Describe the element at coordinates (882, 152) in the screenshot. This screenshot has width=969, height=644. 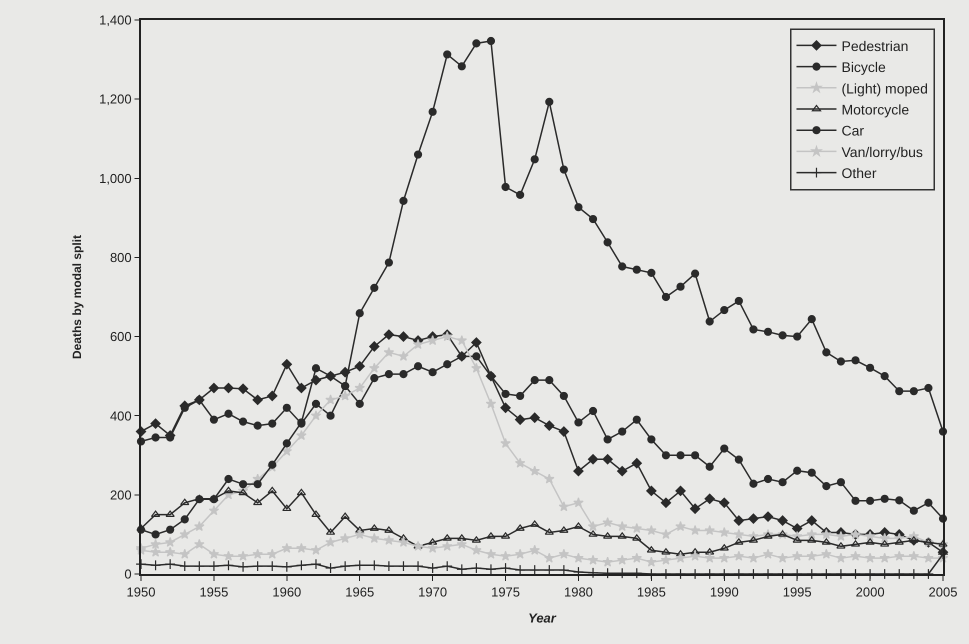
I see `legend-label: Van/lorry/bus` at that location.